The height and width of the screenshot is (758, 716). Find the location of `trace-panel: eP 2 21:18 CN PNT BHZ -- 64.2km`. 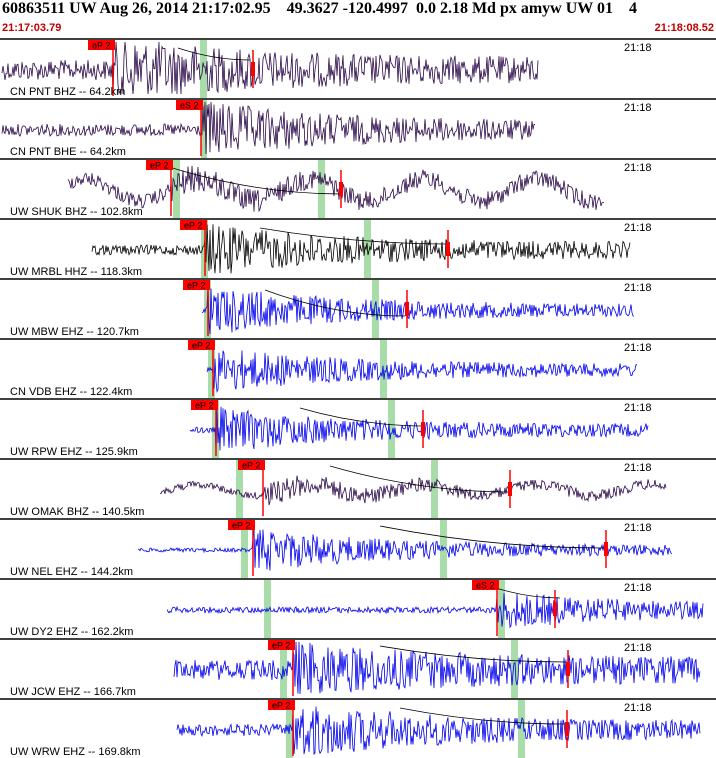

trace-panel: eP 2 21:18 CN PNT BHZ -- 64.2km is located at coordinates (358, 68).